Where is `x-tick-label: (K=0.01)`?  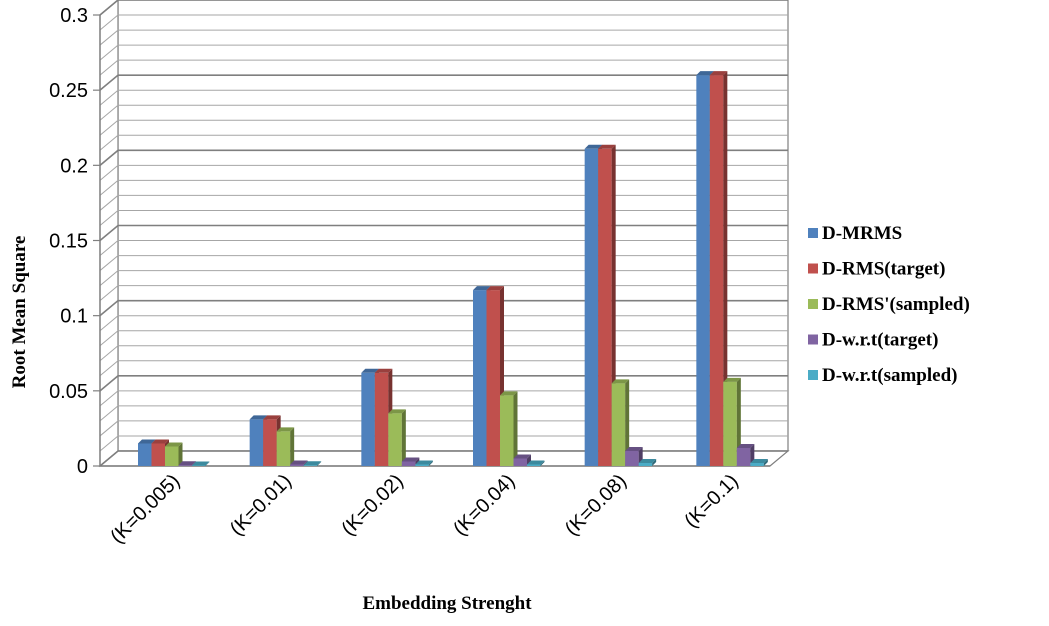 x-tick-label: (K=0.01) is located at coordinates (261, 505).